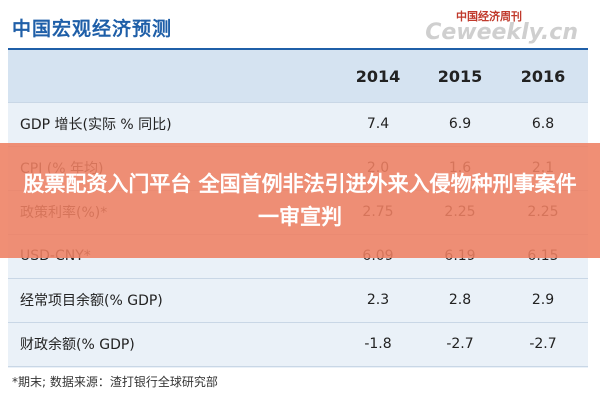 The width and height of the screenshot is (600, 400). Describe the element at coordinates (77, 345) in the screenshot. I see `row-label: 财政余额(% GDP)` at that location.